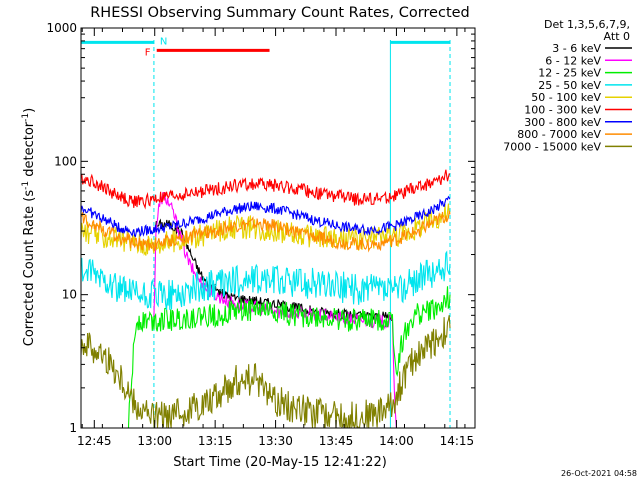  What do you see at coordinates (599, 473) in the screenshot?
I see `footer-timestamp: 26-Oct-2021 04:58` at bounding box center [599, 473].